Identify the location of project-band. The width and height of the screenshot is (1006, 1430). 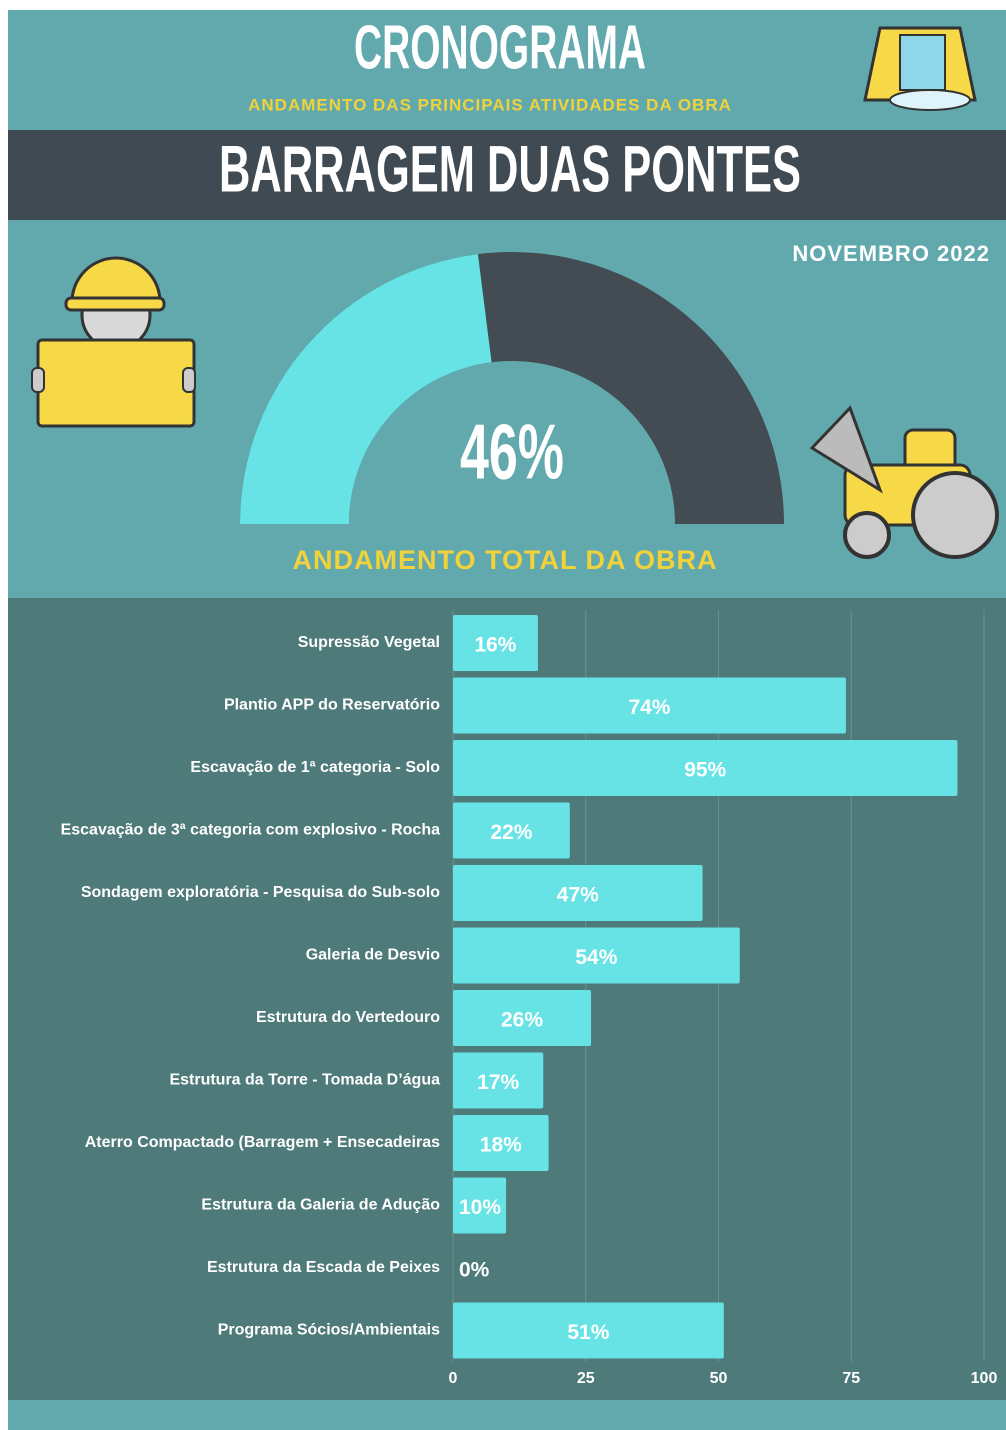
(507, 175).